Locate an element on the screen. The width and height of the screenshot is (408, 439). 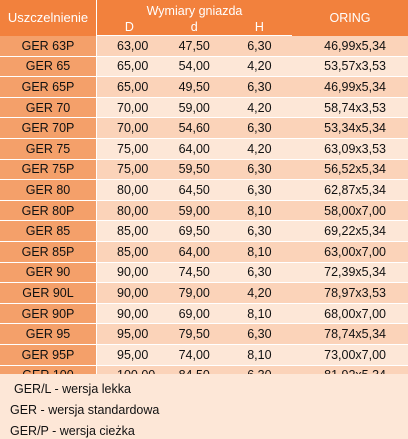
diameter-inner-cell: 69,00 is located at coordinates (194, 314).